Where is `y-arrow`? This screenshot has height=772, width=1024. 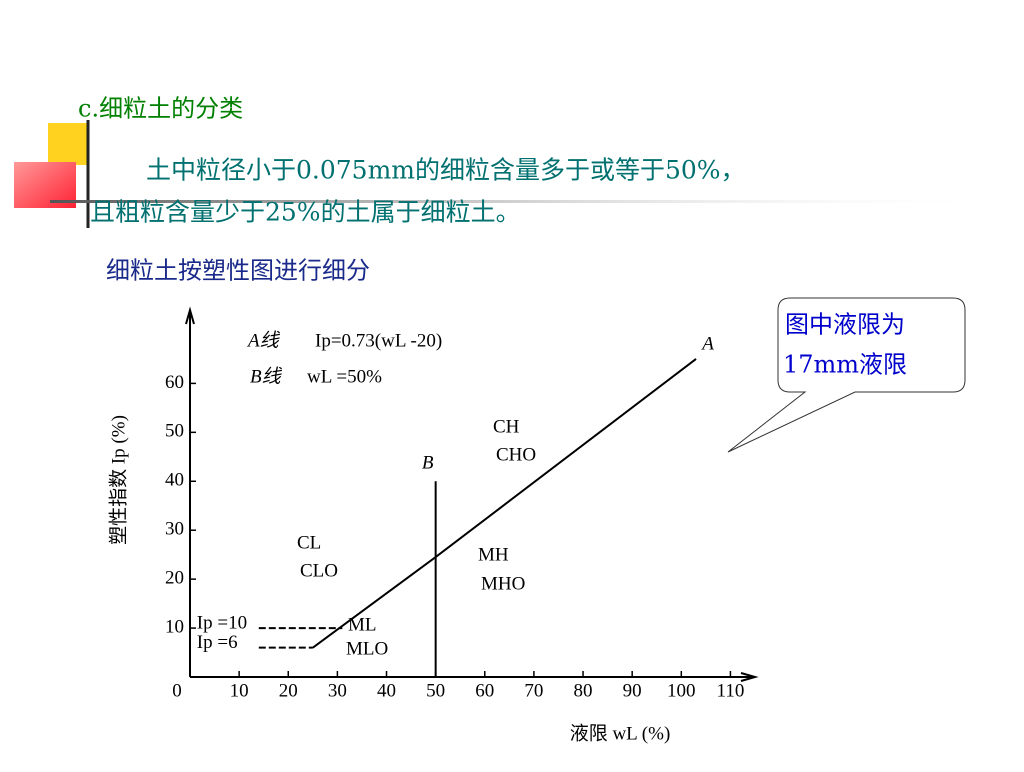 y-arrow is located at coordinates (190, 315).